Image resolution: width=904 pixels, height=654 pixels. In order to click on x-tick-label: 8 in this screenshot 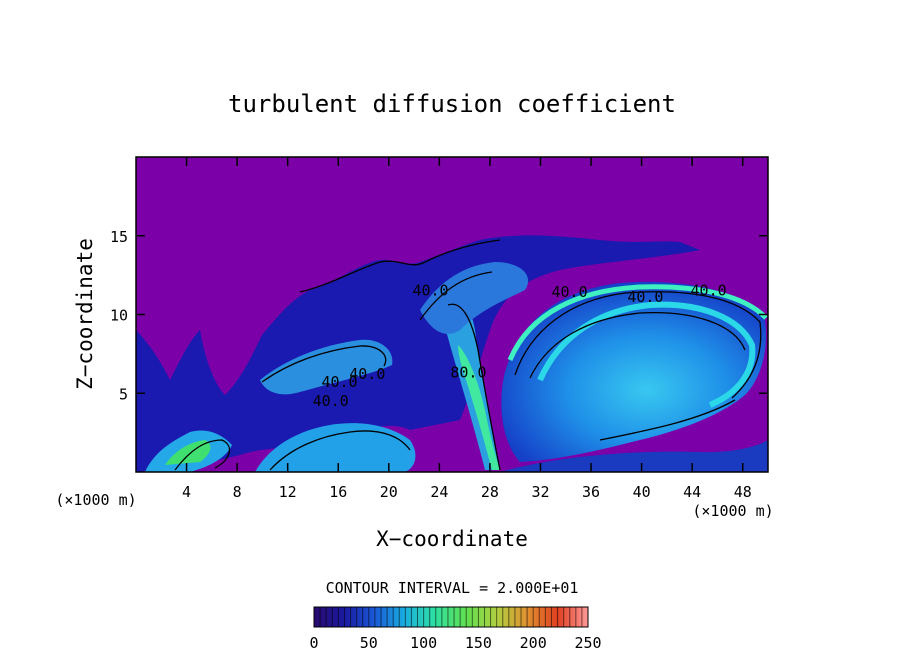, I will do `click(237, 492)`.